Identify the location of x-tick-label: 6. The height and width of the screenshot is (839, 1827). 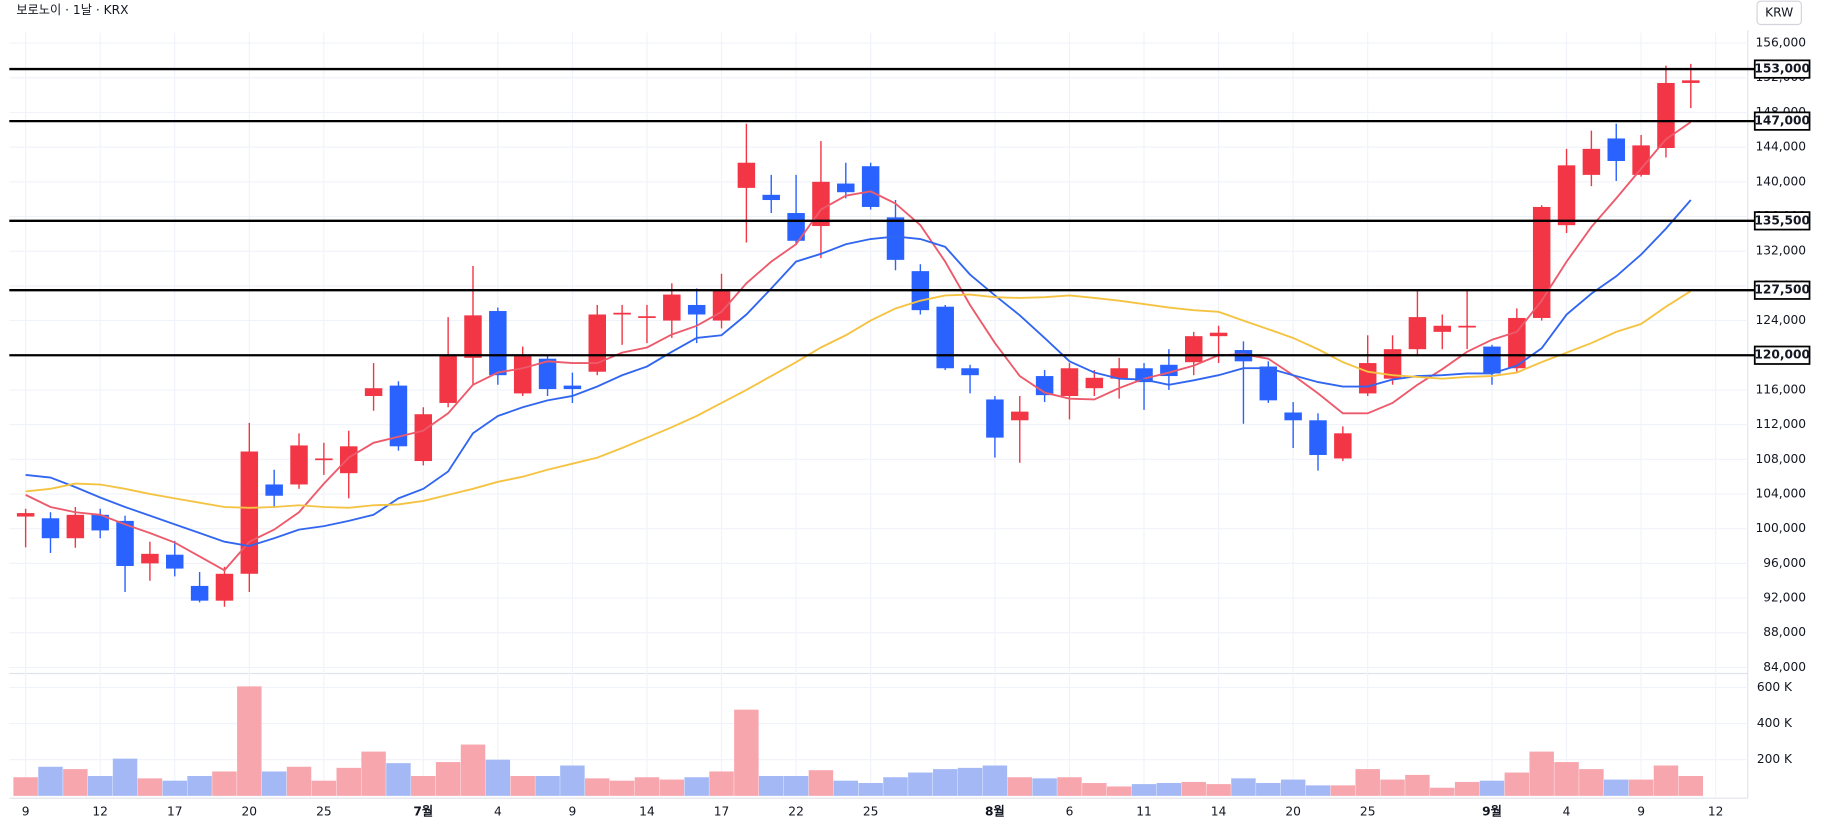
(1070, 812).